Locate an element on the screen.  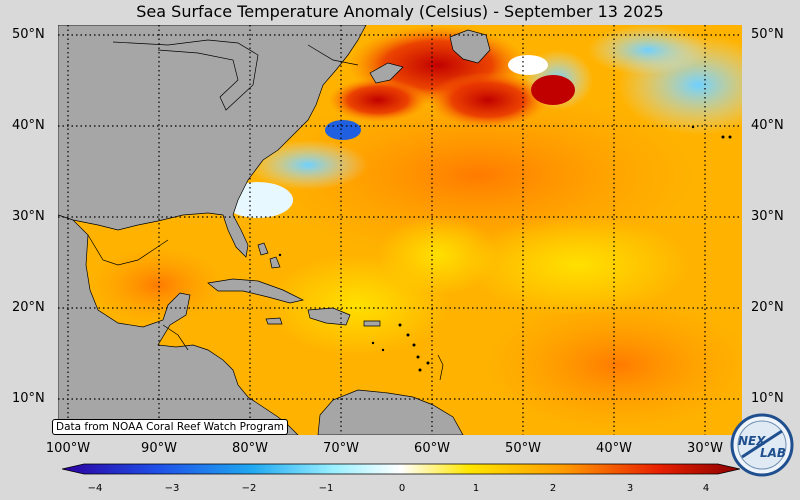
lon-label-100w: 100°W is located at coordinates (68, 448).